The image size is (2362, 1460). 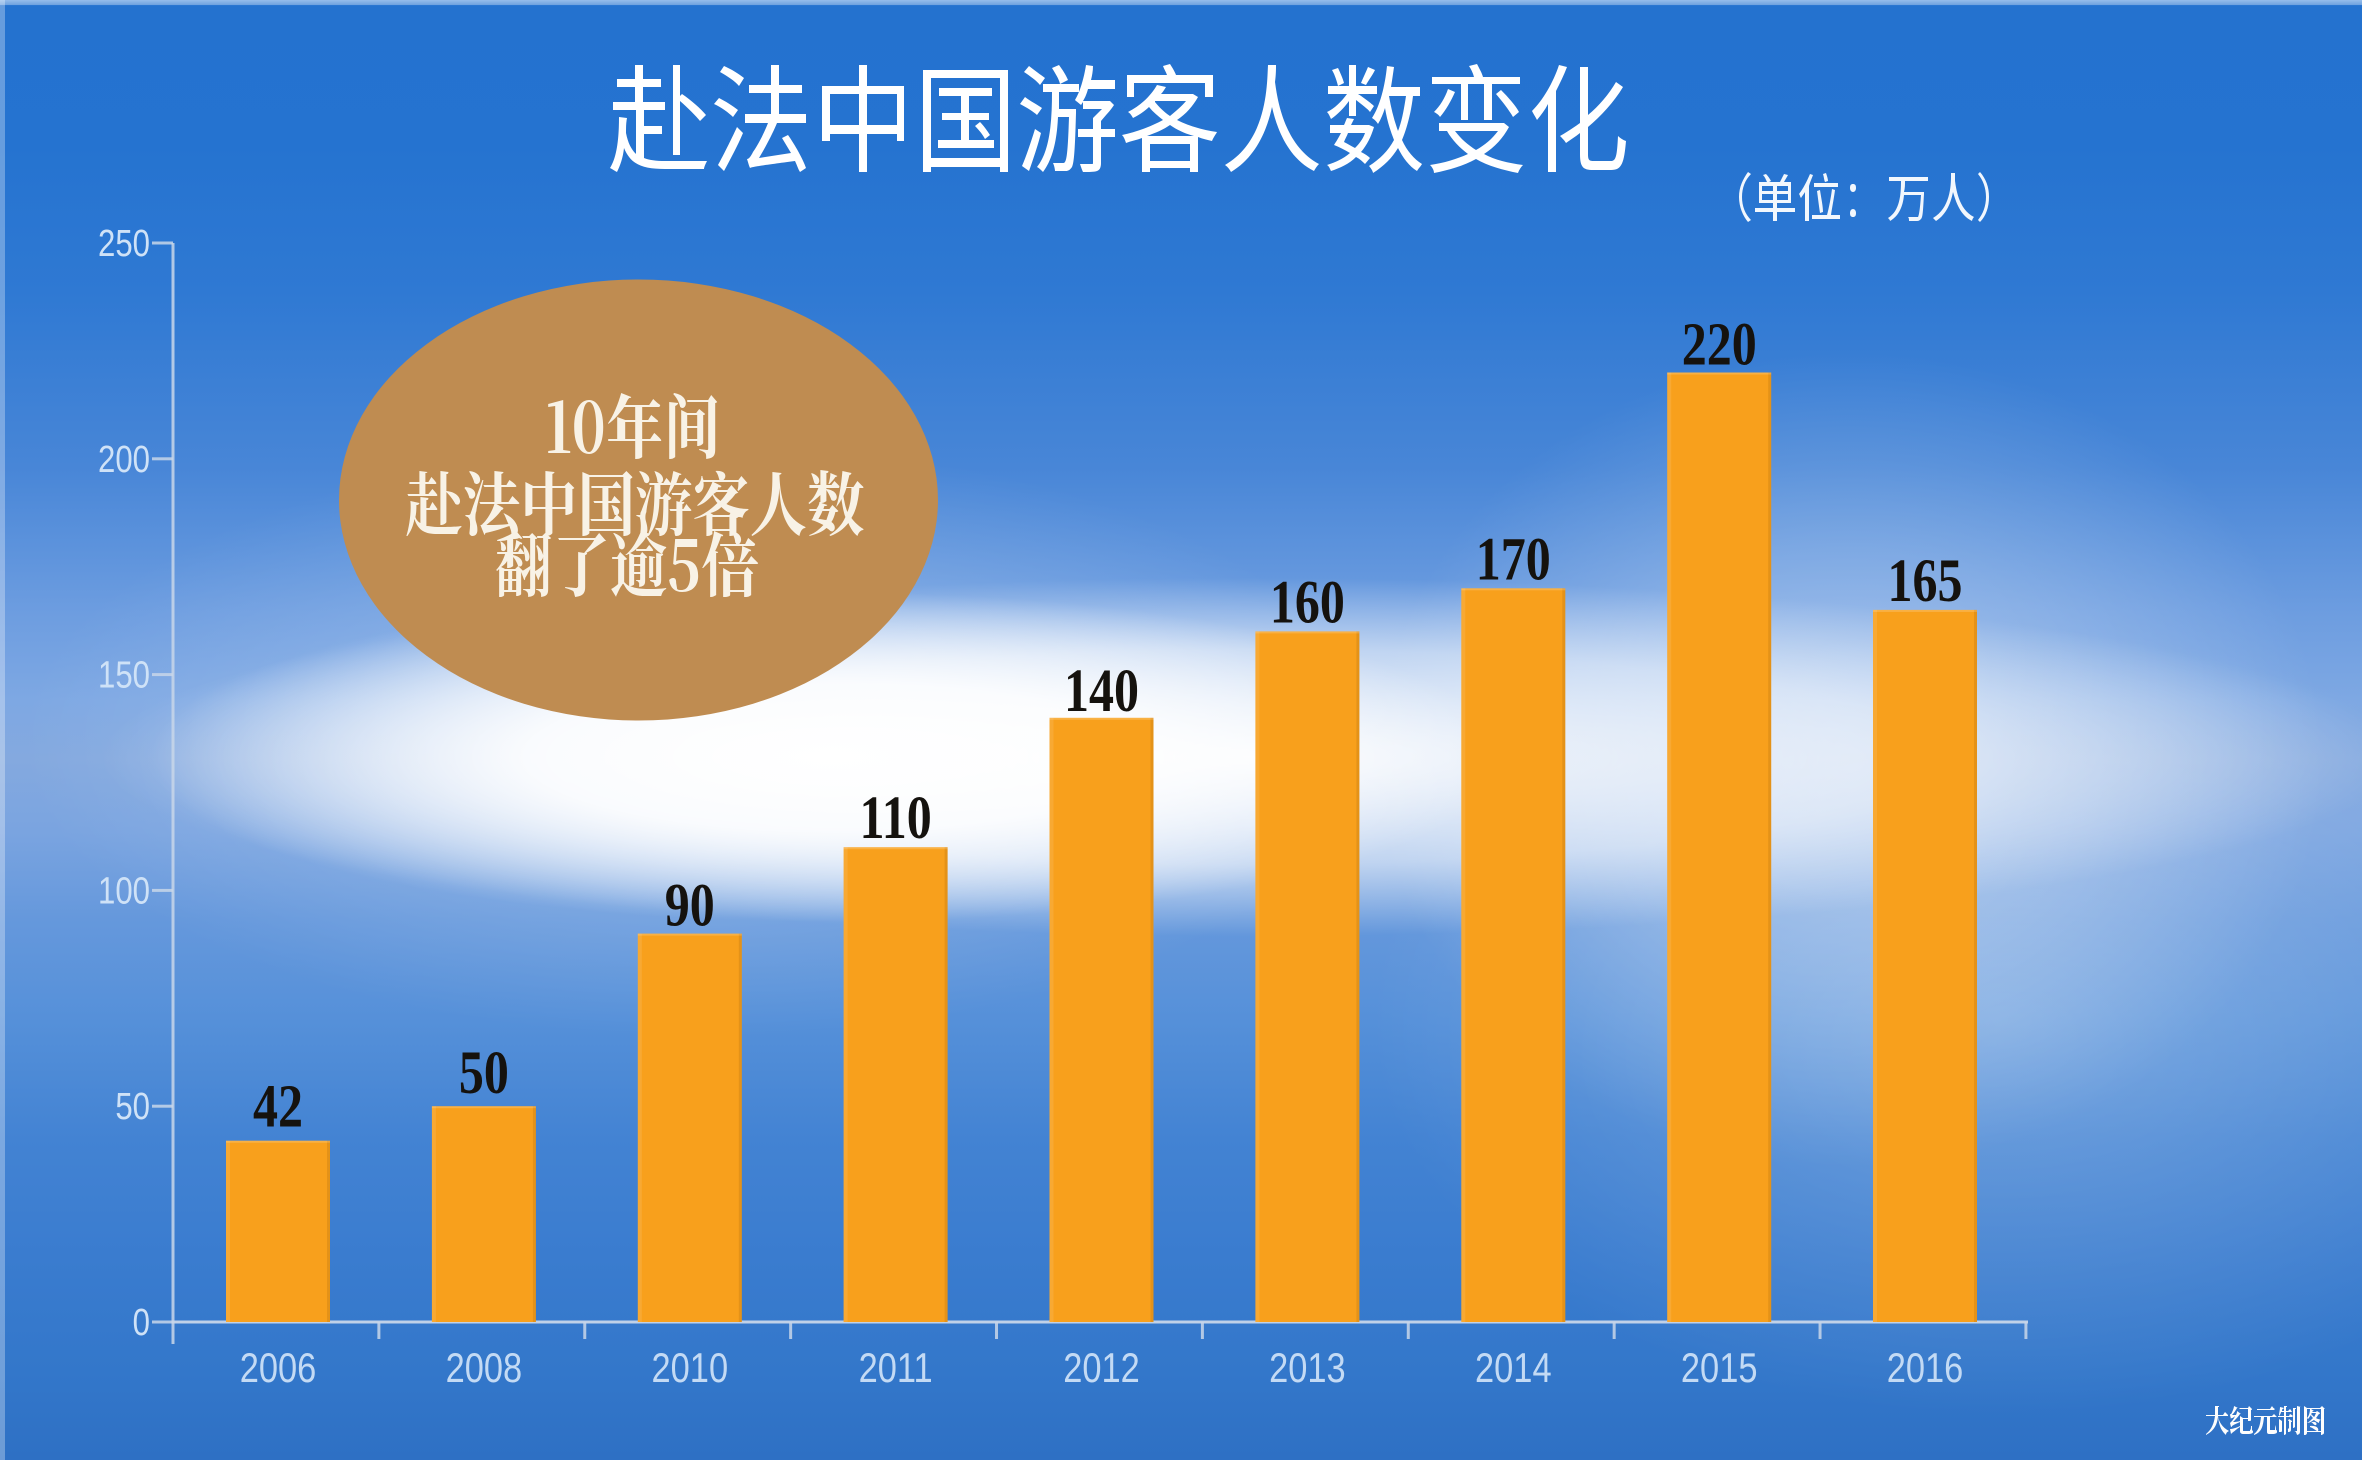 I want to click on svg-text: 100, so click(x=124, y=892).